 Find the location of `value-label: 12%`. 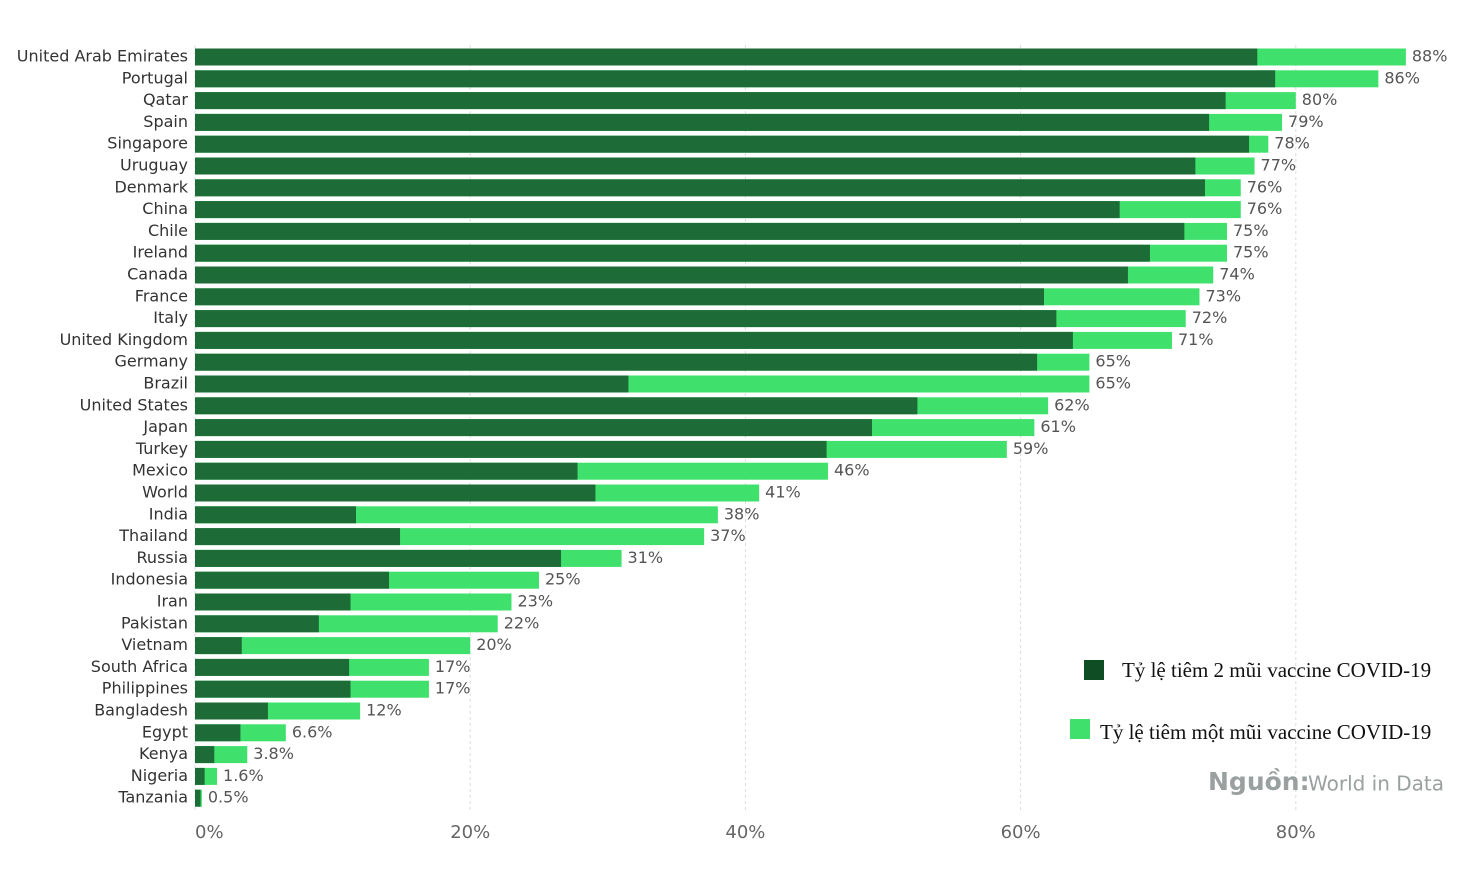

value-label: 12% is located at coordinates (384, 710).